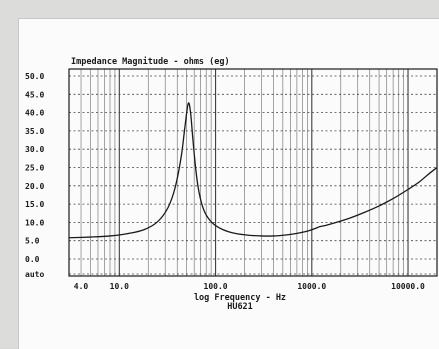 This screenshot has height=349, width=439. What do you see at coordinates (34, 274) in the screenshot?
I see `y-tick-label: auto` at bounding box center [34, 274].